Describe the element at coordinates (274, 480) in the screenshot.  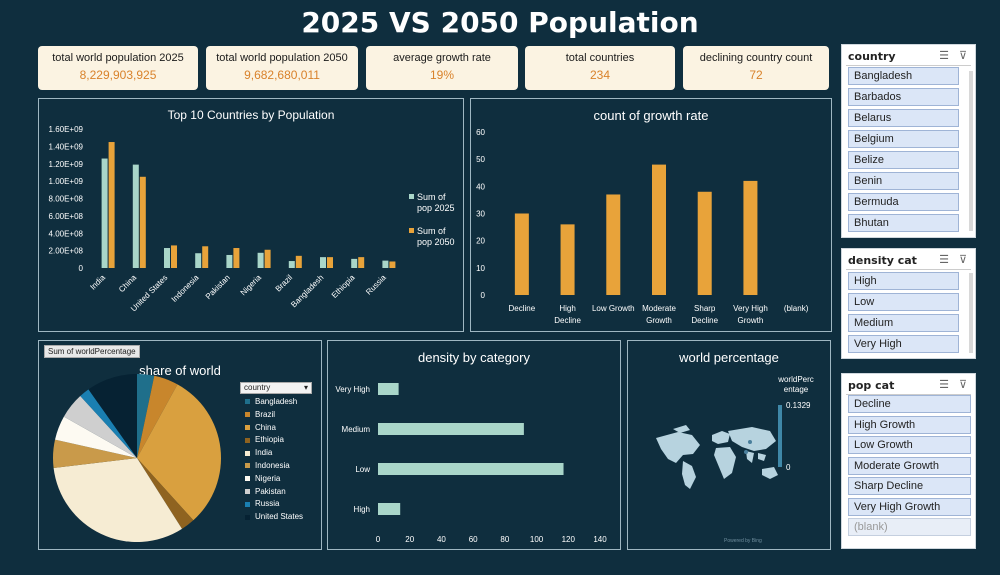
I see `legend-item: Nigeria` at that location.